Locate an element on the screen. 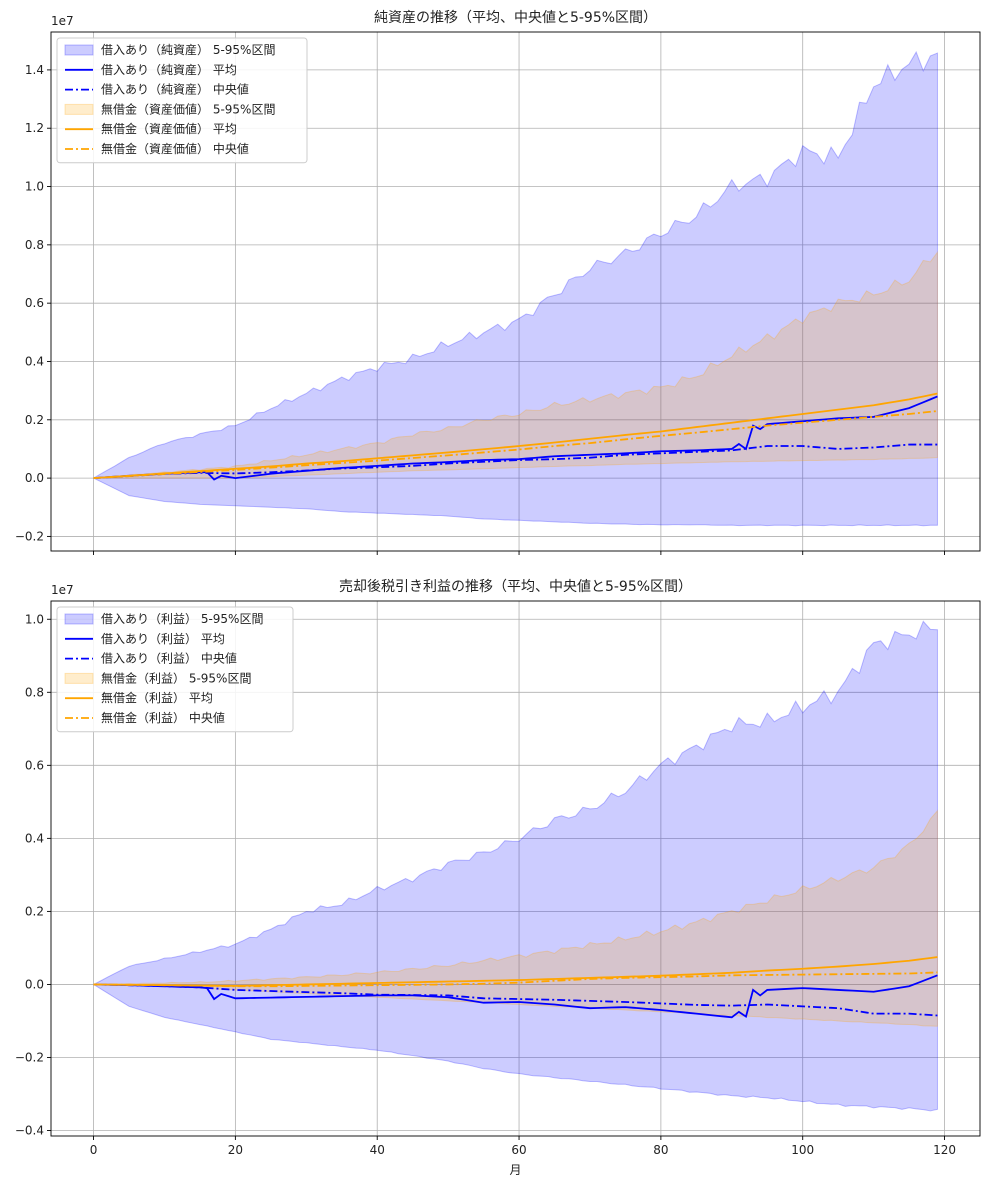 The image size is (989, 1189). legend-entry: 無借金（資産価値） 5-95%区間 is located at coordinates (188, 108).